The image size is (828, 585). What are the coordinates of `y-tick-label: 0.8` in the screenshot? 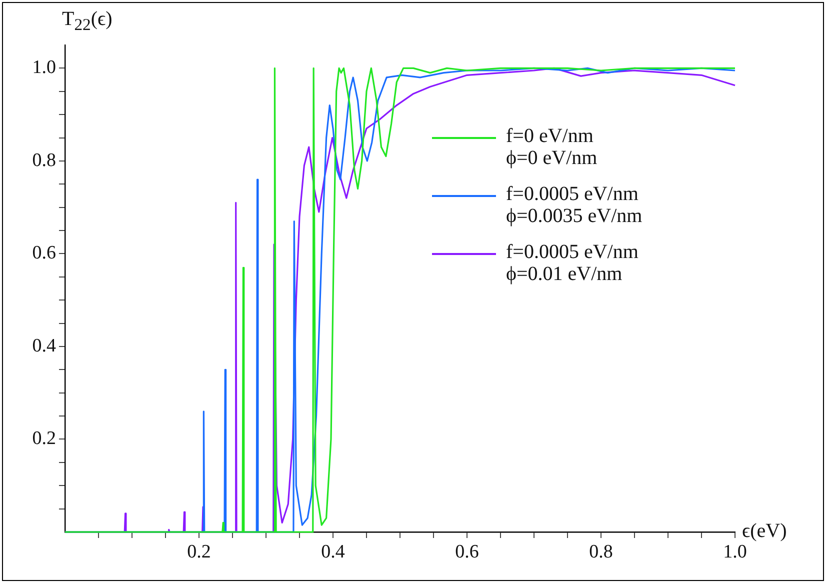 It's located at (44, 160).